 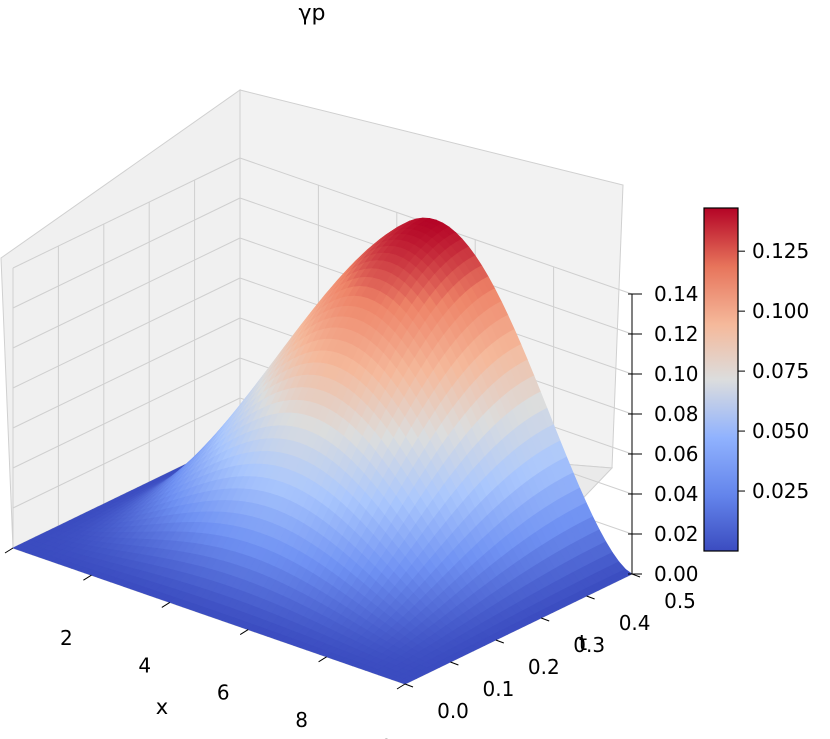 I want to click on z-tick-label: 0.06, so click(x=676, y=454).